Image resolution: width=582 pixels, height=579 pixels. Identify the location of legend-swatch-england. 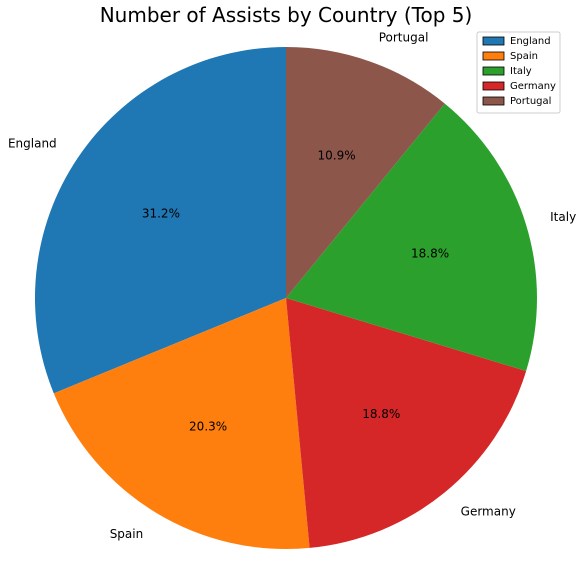
(493, 41).